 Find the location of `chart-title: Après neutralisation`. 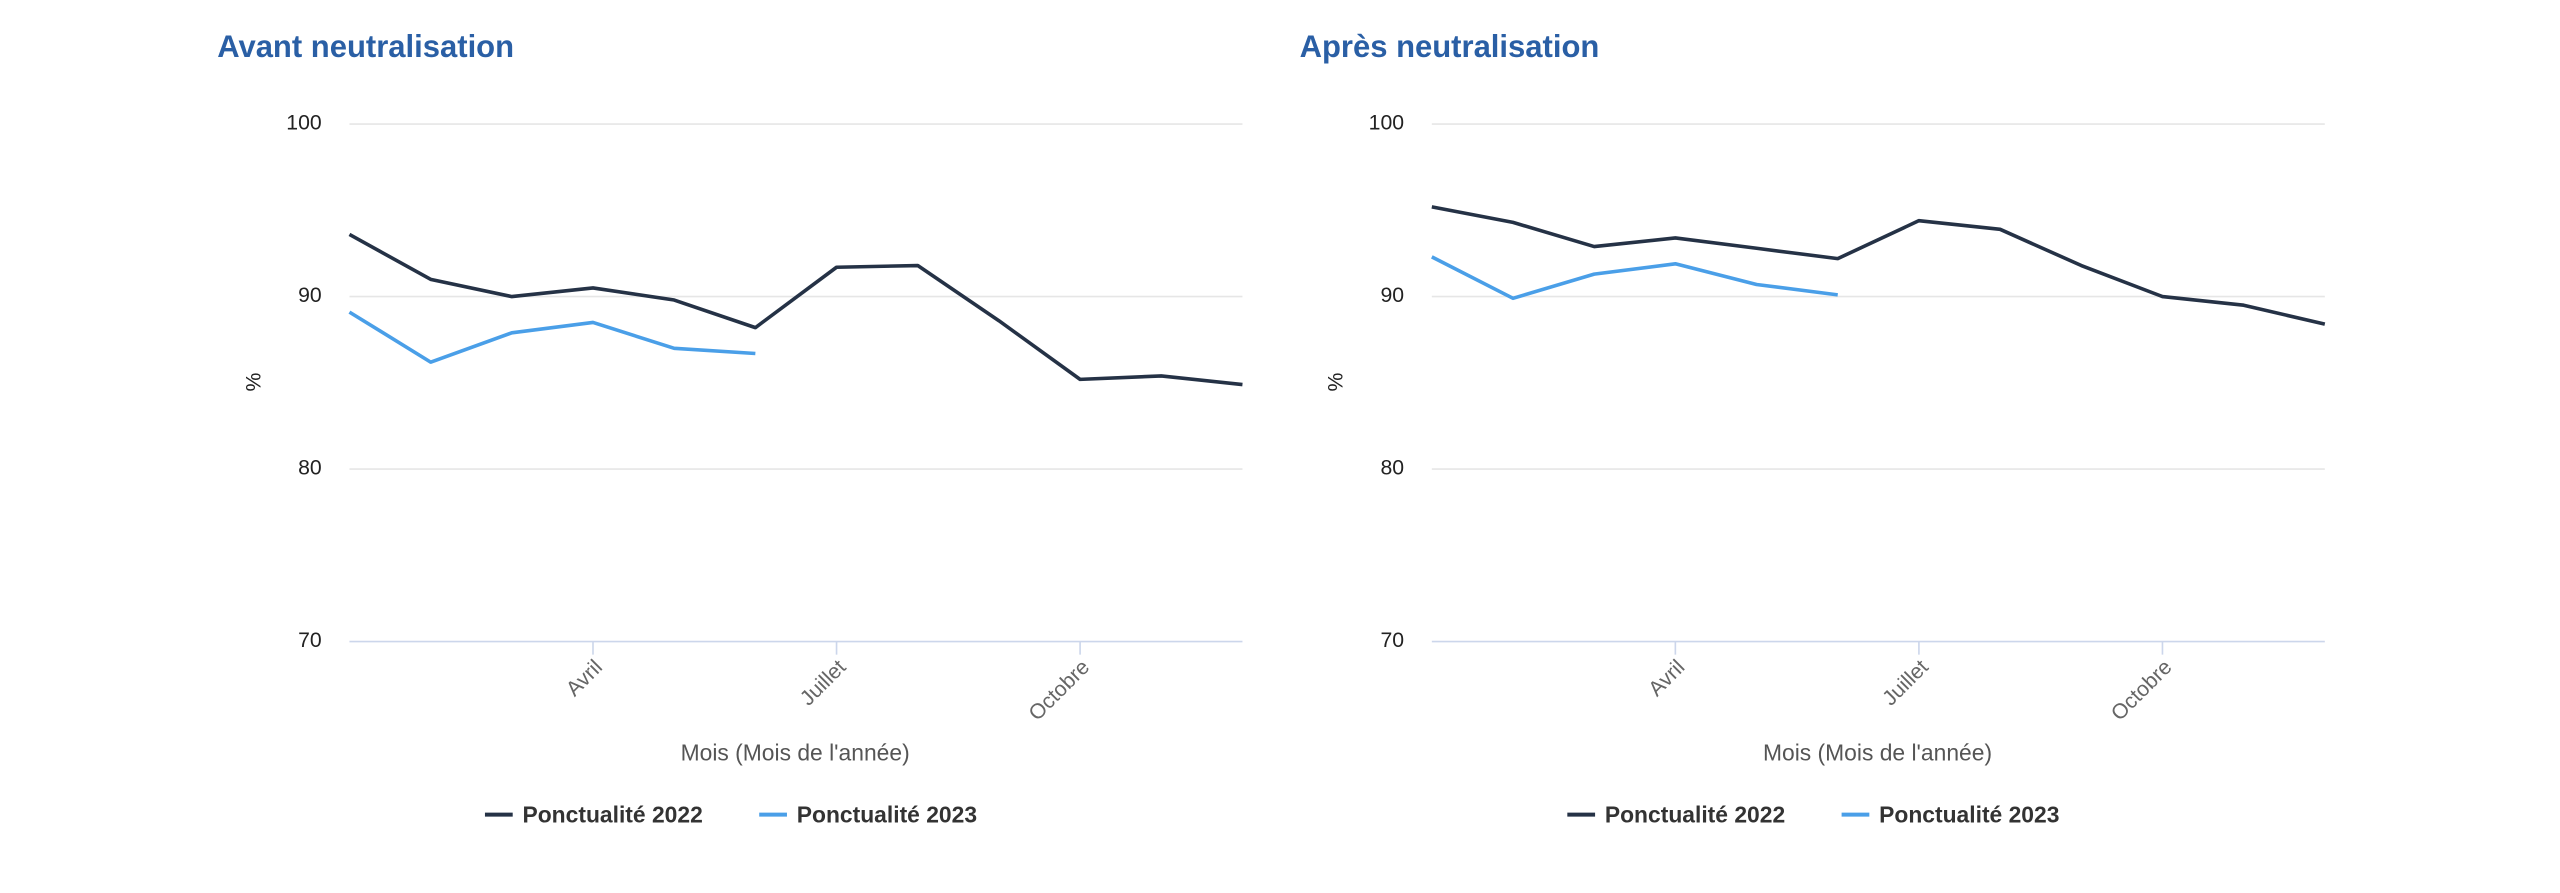

chart-title: Après neutralisation is located at coordinates (1450, 46).